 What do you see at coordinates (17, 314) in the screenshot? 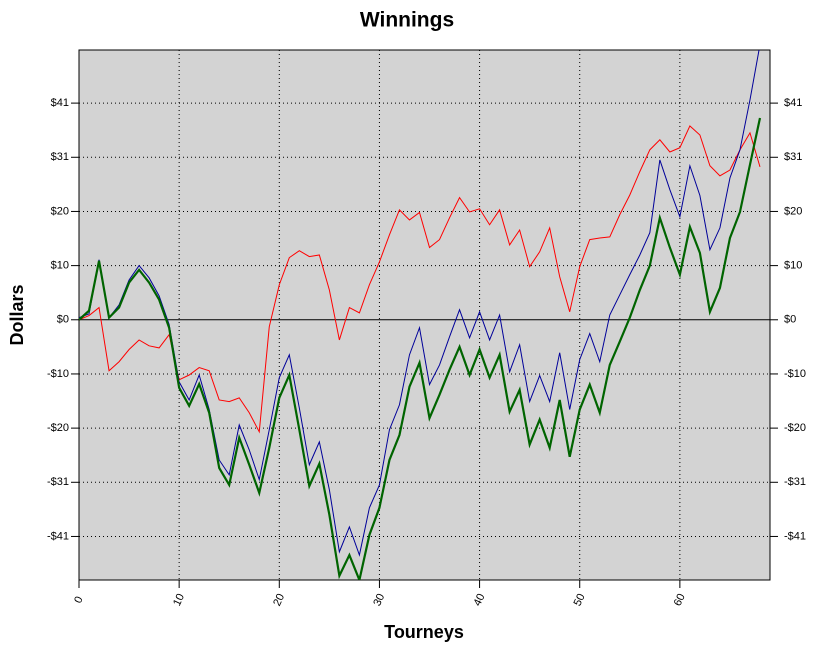
I see `y-axis-label: Dollars` at bounding box center [17, 314].